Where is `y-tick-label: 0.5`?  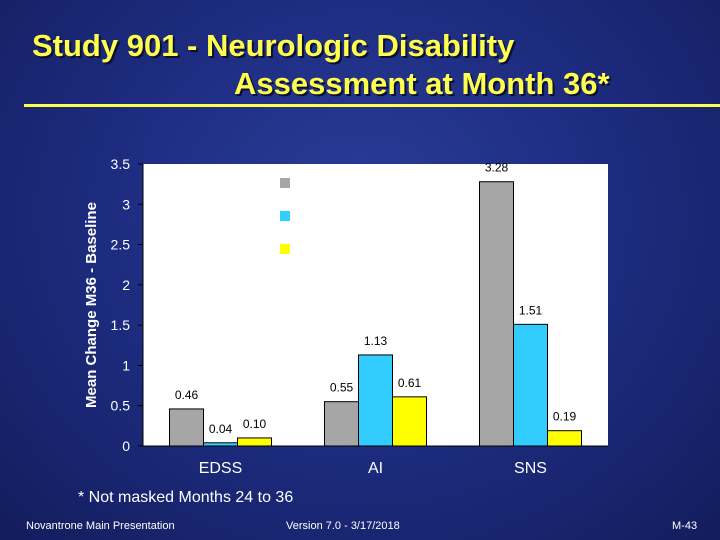 y-tick-label: 0.5 is located at coordinates (121, 406).